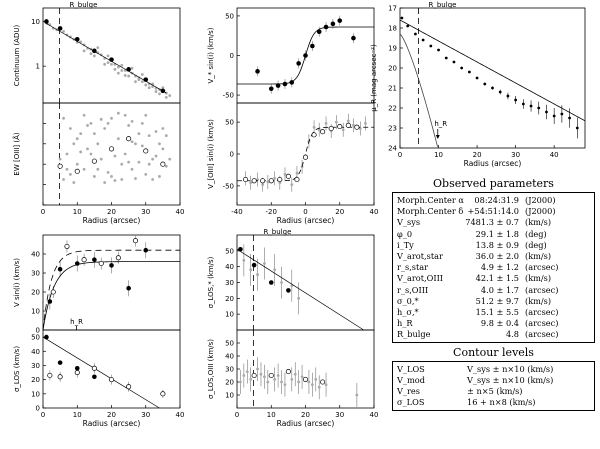 The width and height of the screenshot is (600, 449). I want to click on x-tick-label: 20, so click(111, 415).